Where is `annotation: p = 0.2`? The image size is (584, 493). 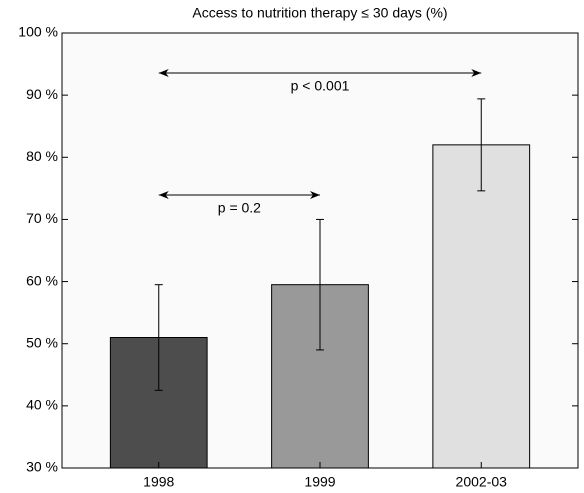 annotation: p = 0.2 is located at coordinates (239, 208).